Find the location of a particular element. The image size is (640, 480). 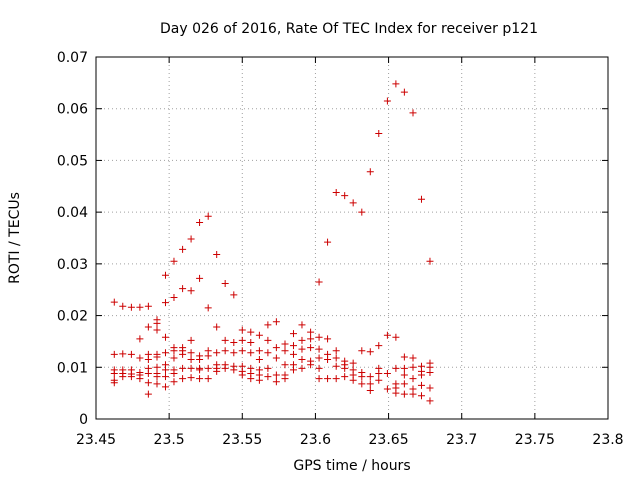

y-tick-labels: 0 0.01 0.02 0.03 0.04 0.05 0.06 0.07 is located at coordinates (72, 239).